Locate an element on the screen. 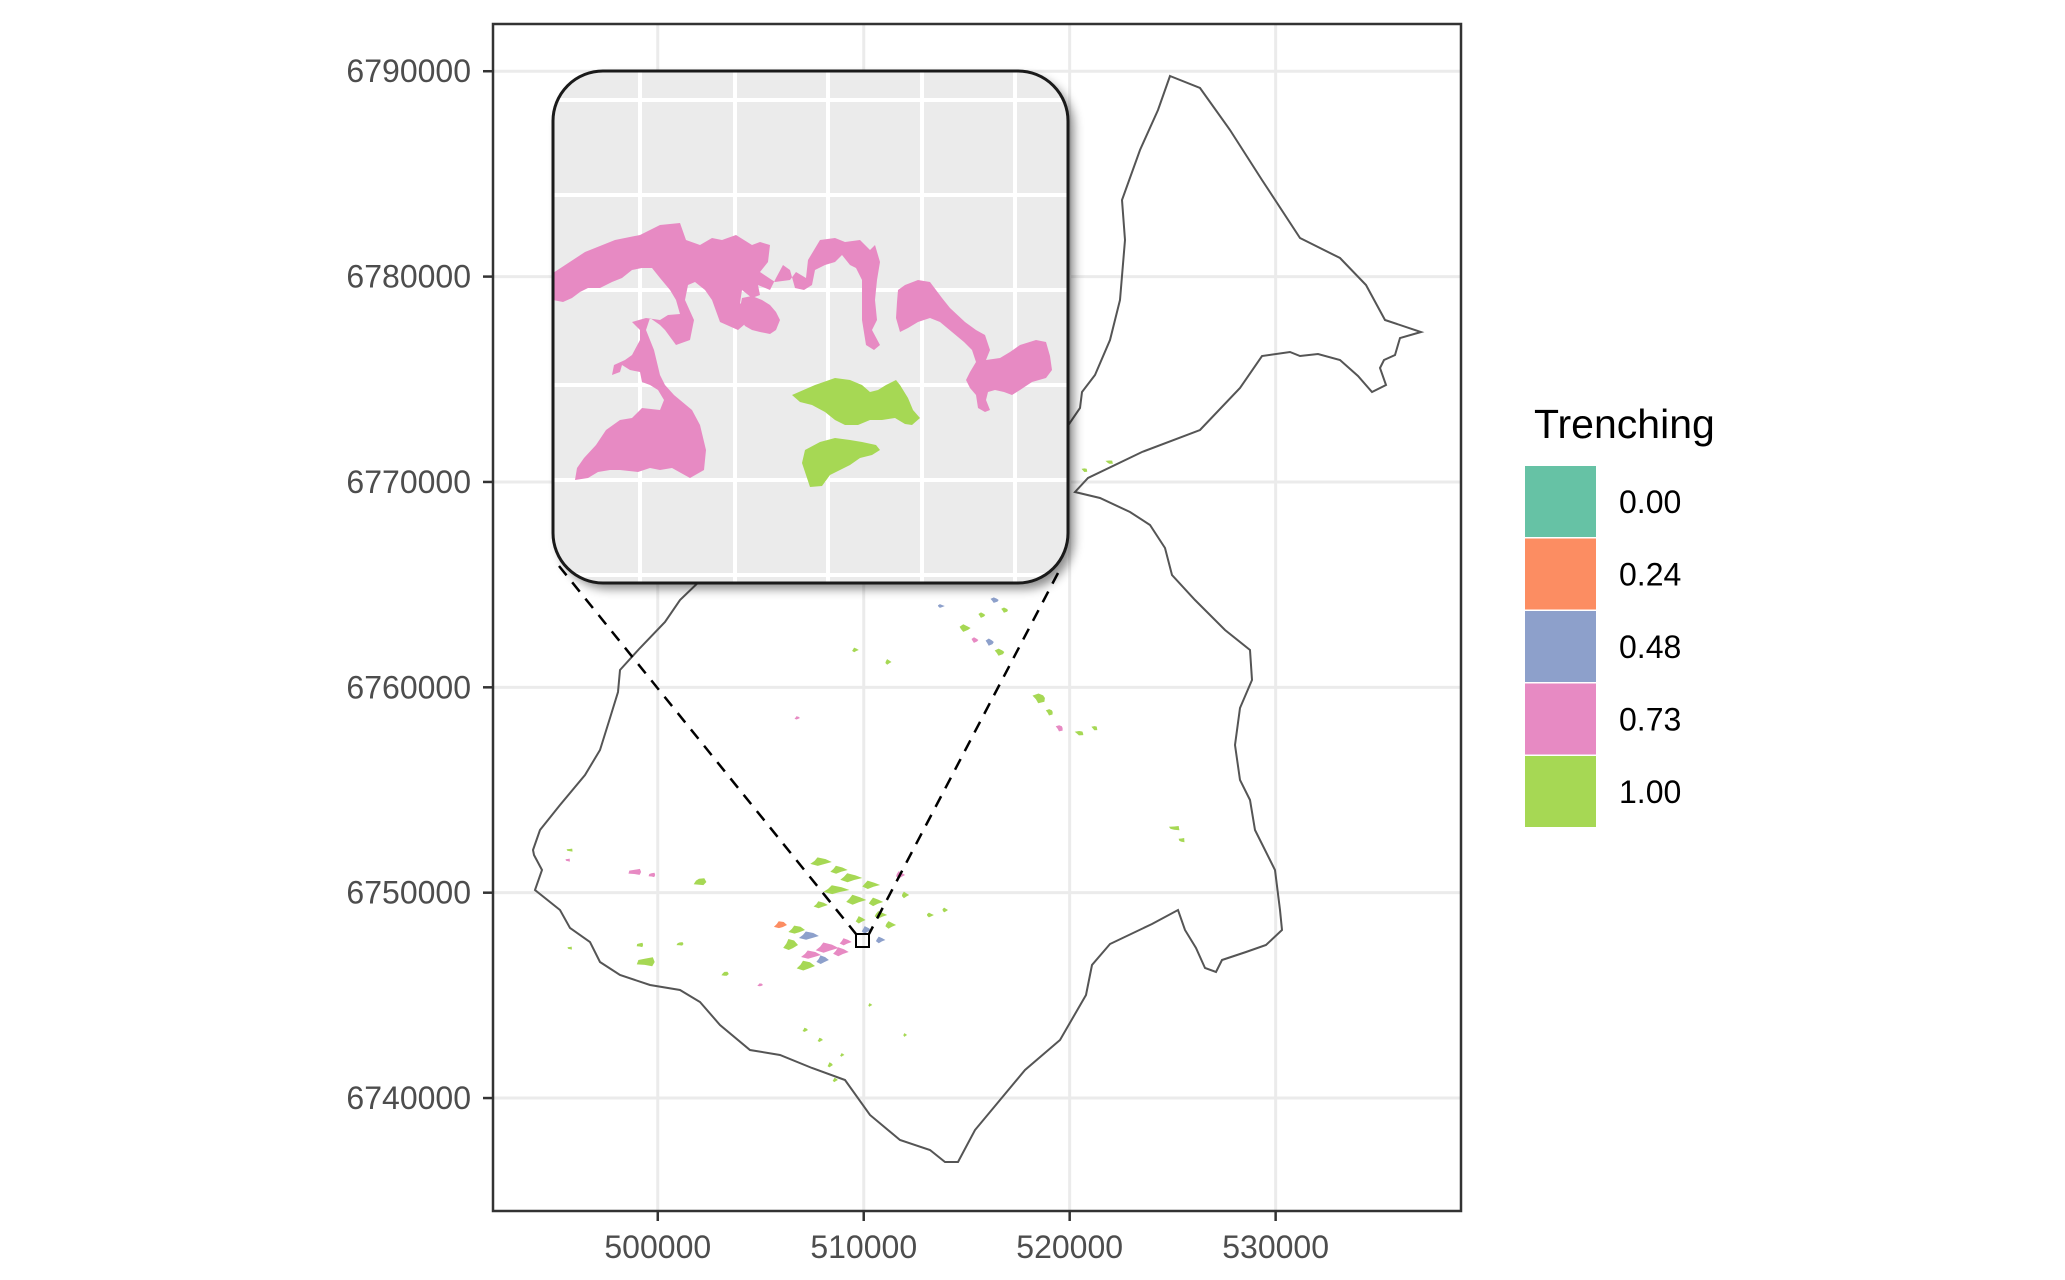 The height and width of the screenshot is (1280, 2065). legend: Trenching 0.00 0.24 0.48 0.73 1.00 is located at coordinates (1620, 614).